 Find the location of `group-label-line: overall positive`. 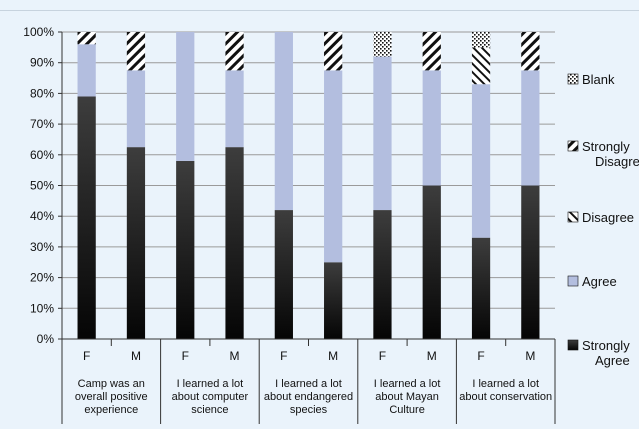

group-label-line: overall positive is located at coordinates (111, 397).